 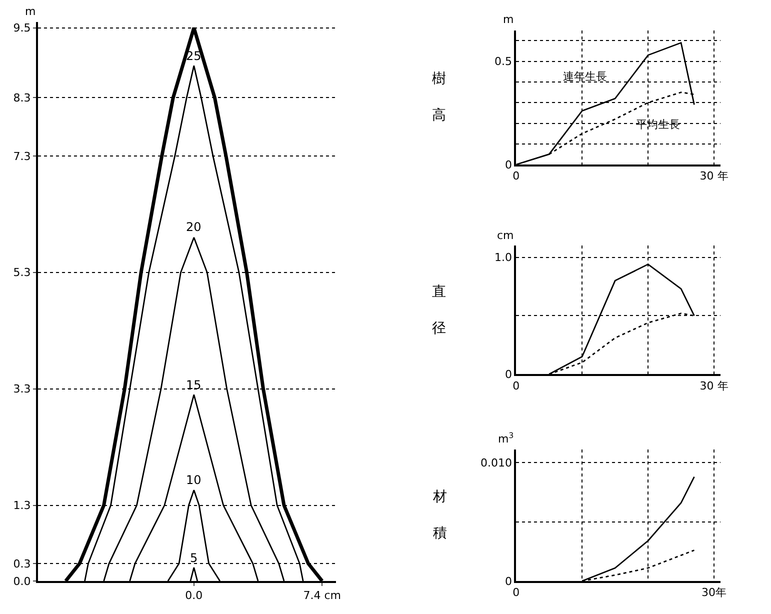 What do you see at coordinates (496, 463) in the screenshot?
I see `y-tick-label: 0.010` at bounding box center [496, 463].